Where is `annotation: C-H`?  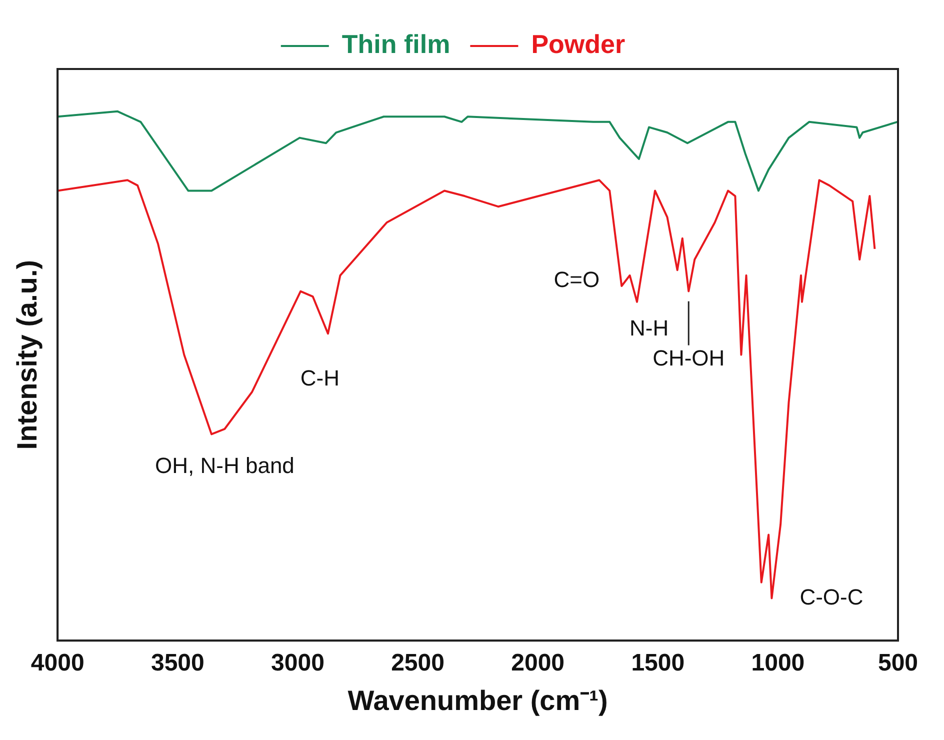 annotation: C-H is located at coordinates (320, 378).